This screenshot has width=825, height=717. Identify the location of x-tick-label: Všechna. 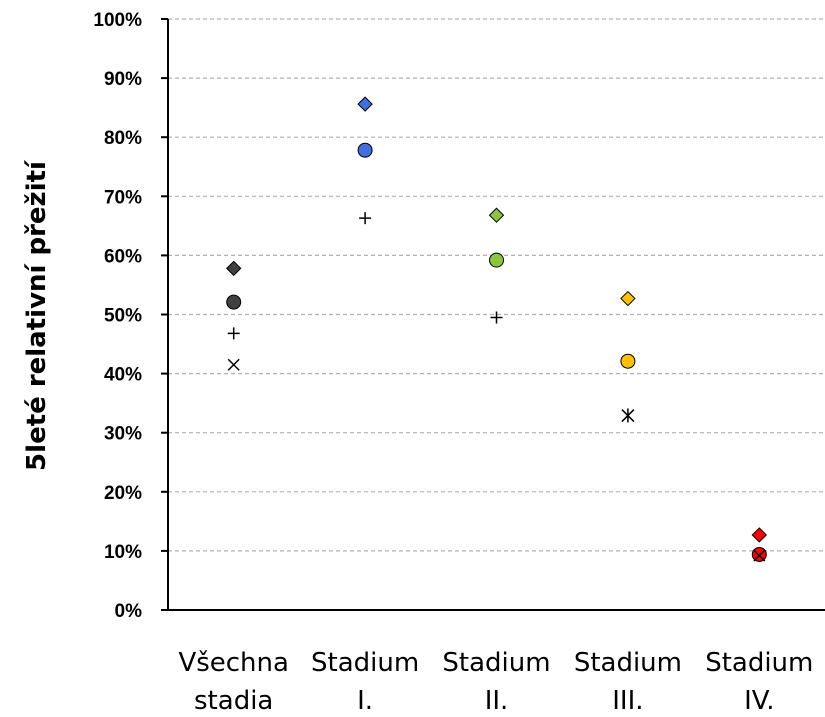
(233, 663).